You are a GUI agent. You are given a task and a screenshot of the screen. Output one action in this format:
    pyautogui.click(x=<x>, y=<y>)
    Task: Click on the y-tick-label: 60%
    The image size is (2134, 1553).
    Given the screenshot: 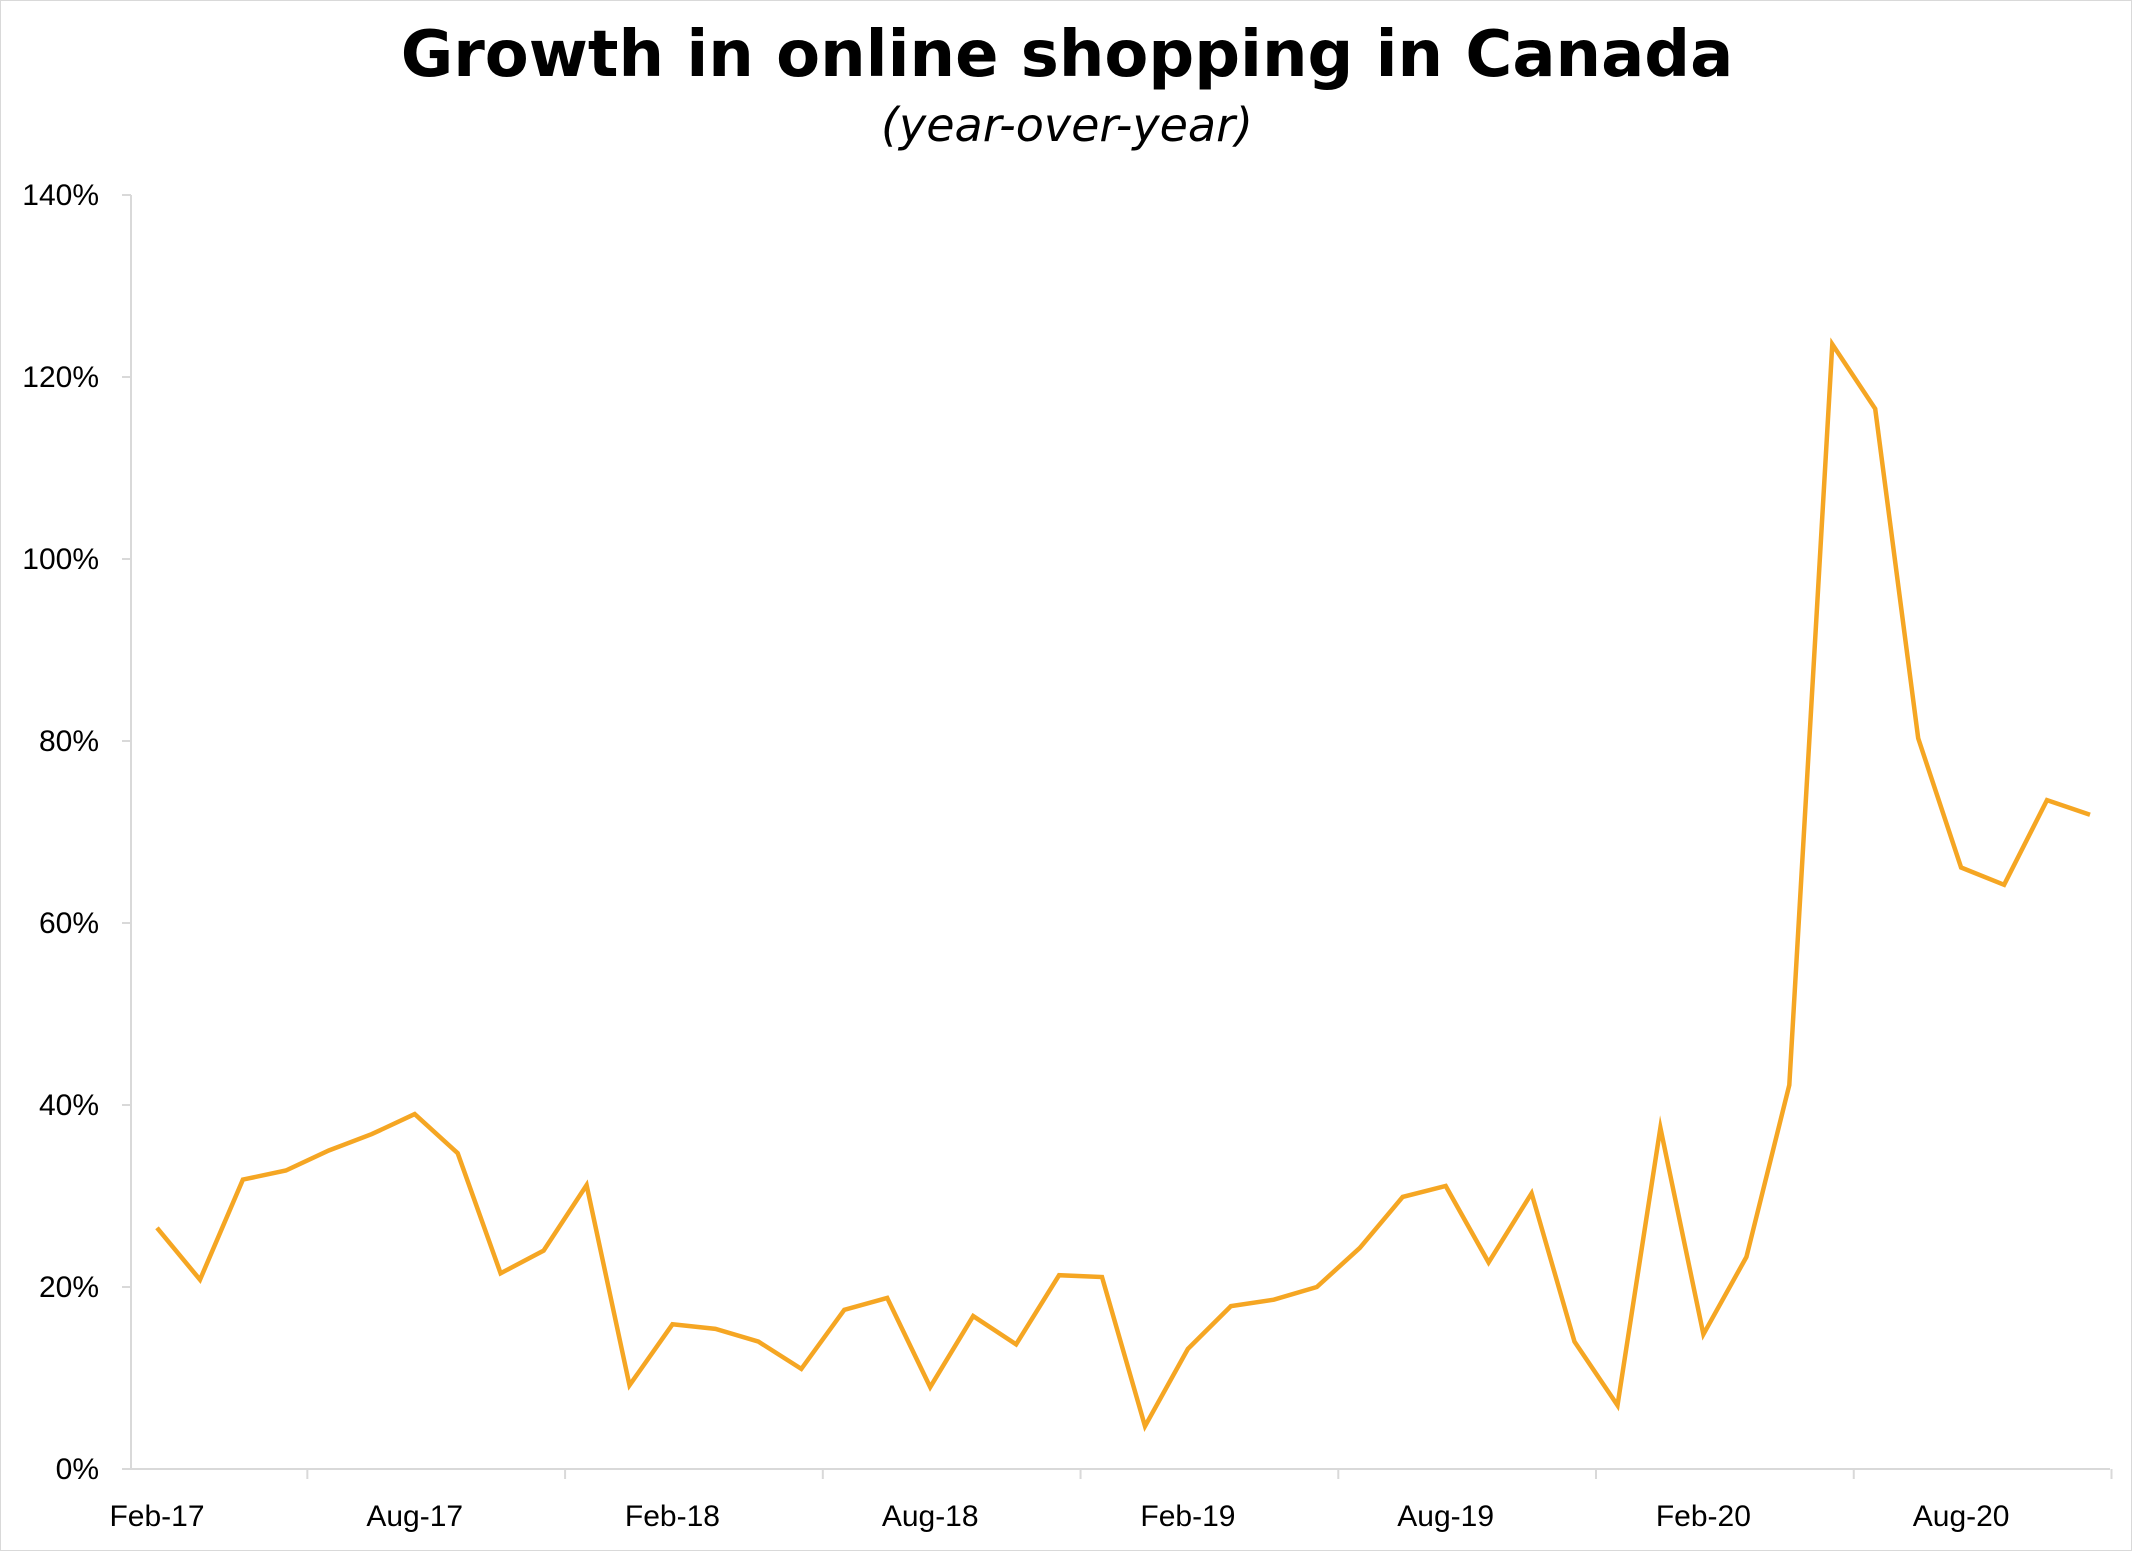 What is the action you would take?
    pyautogui.click(x=69, y=923)
    